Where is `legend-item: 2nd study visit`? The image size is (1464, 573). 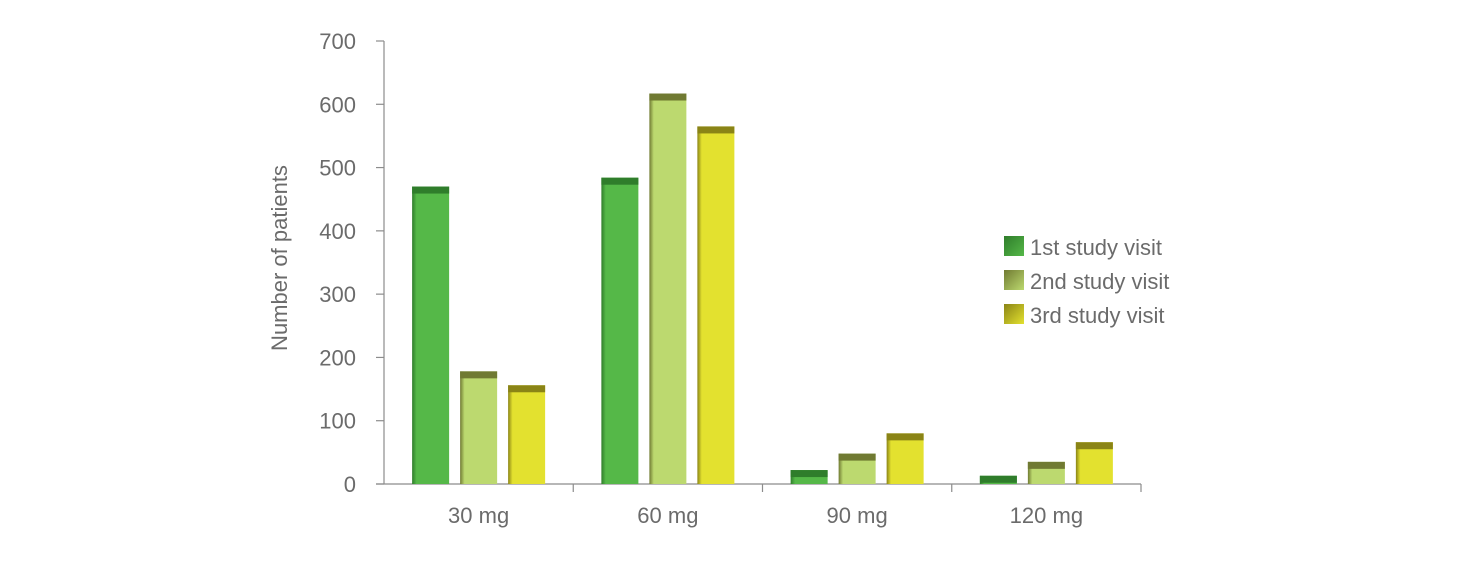 legend-item: 2nd study visit is located at coordinates (1086, 281).